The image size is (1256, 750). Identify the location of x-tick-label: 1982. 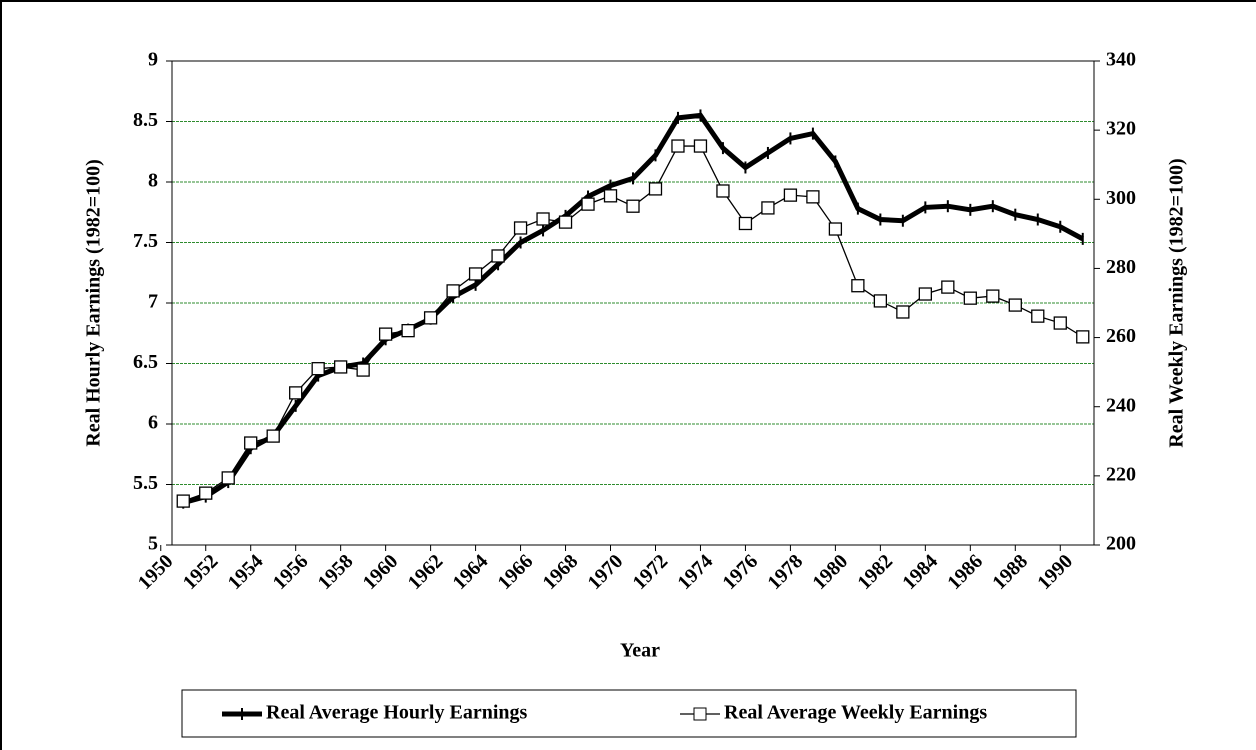
(875, 572).